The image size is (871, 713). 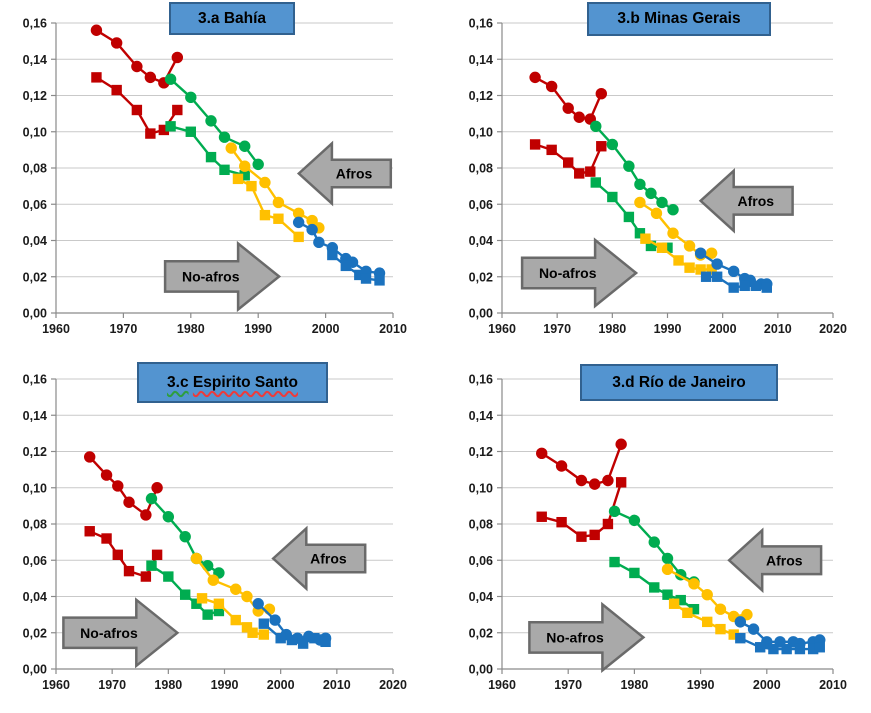 I want to click on y-tick-label: 0,14, so click(x=481, y=60).